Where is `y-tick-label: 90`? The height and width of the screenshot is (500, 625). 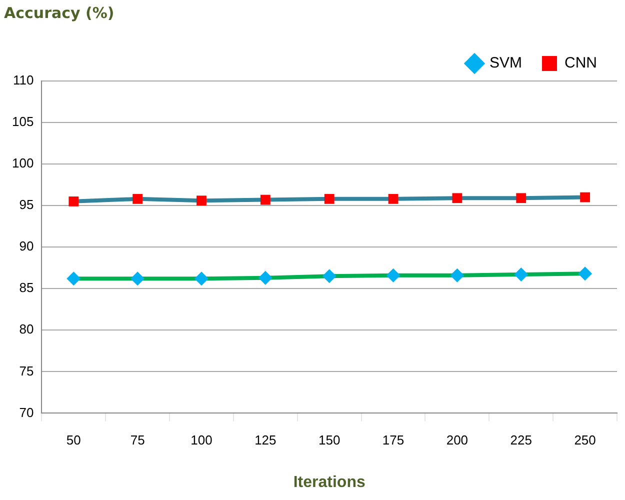 y-tick-label: 90 is located at coordinates (26, 246).